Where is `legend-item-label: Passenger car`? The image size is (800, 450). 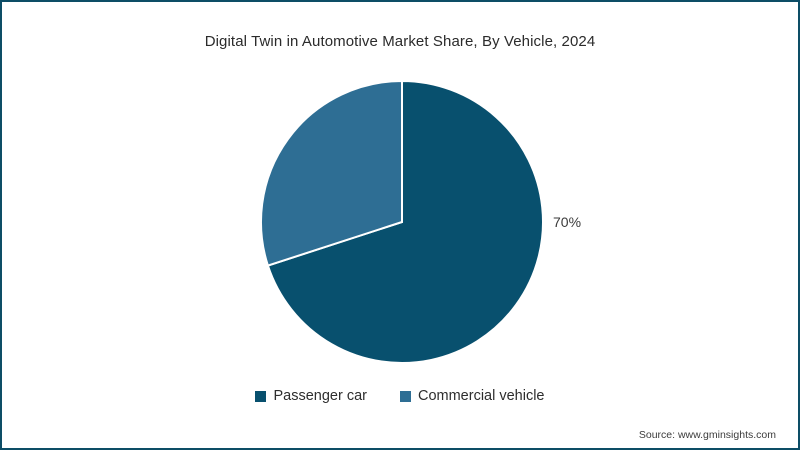
legend-item-label: Passenger car is located at coordinates (320, 396).